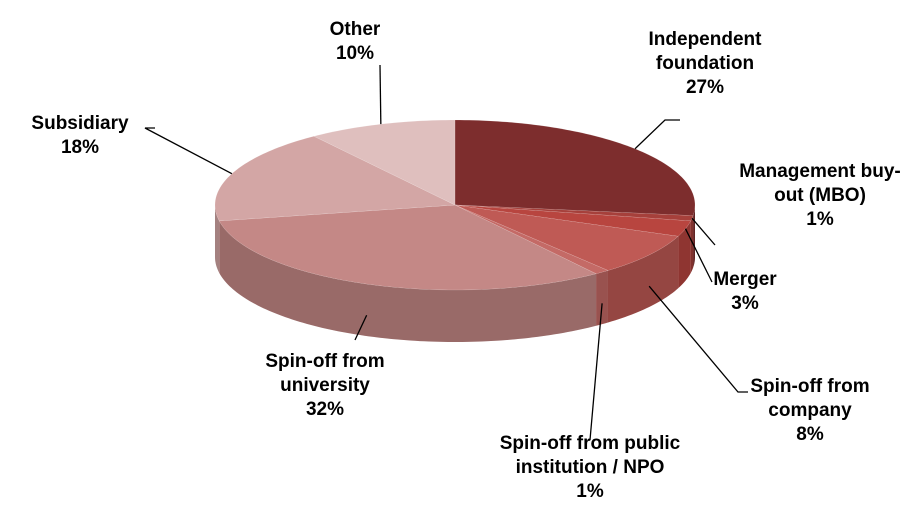  I want to click on slice-label: Spin-off from company 8%, so click(810, 411).